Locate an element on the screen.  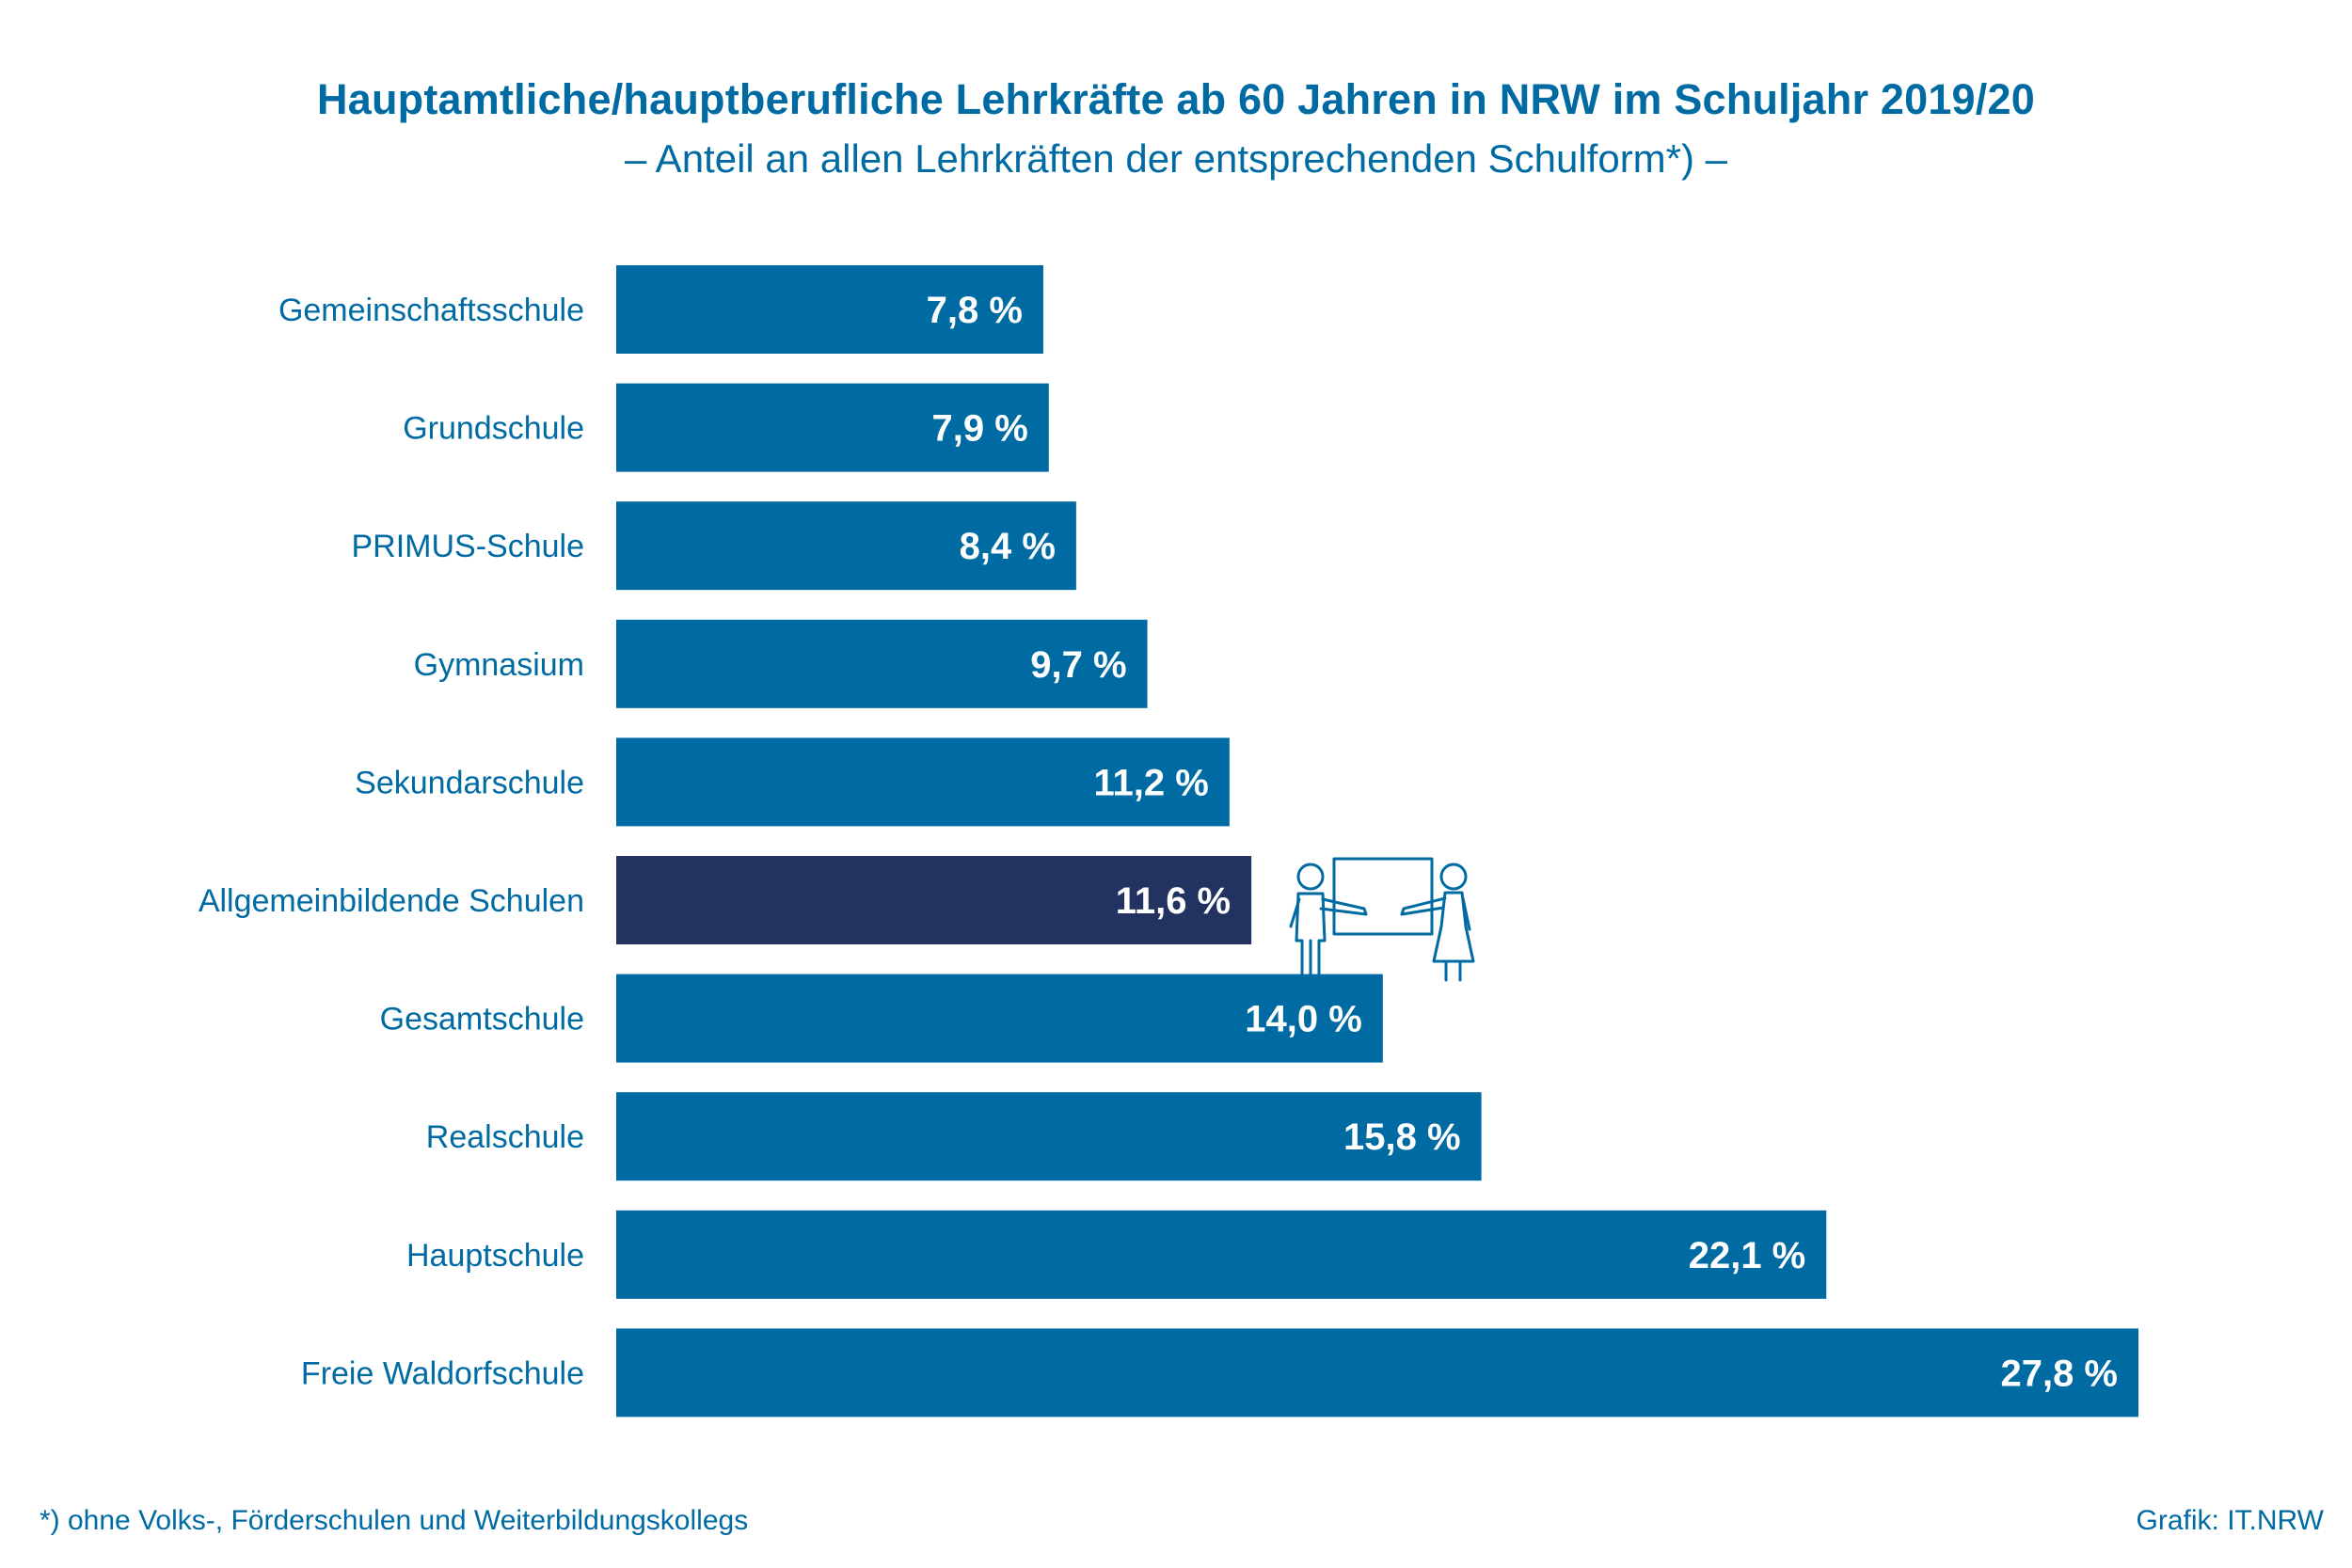
bar-freie-waldorfschule is located at coordinates (1377, 1373).